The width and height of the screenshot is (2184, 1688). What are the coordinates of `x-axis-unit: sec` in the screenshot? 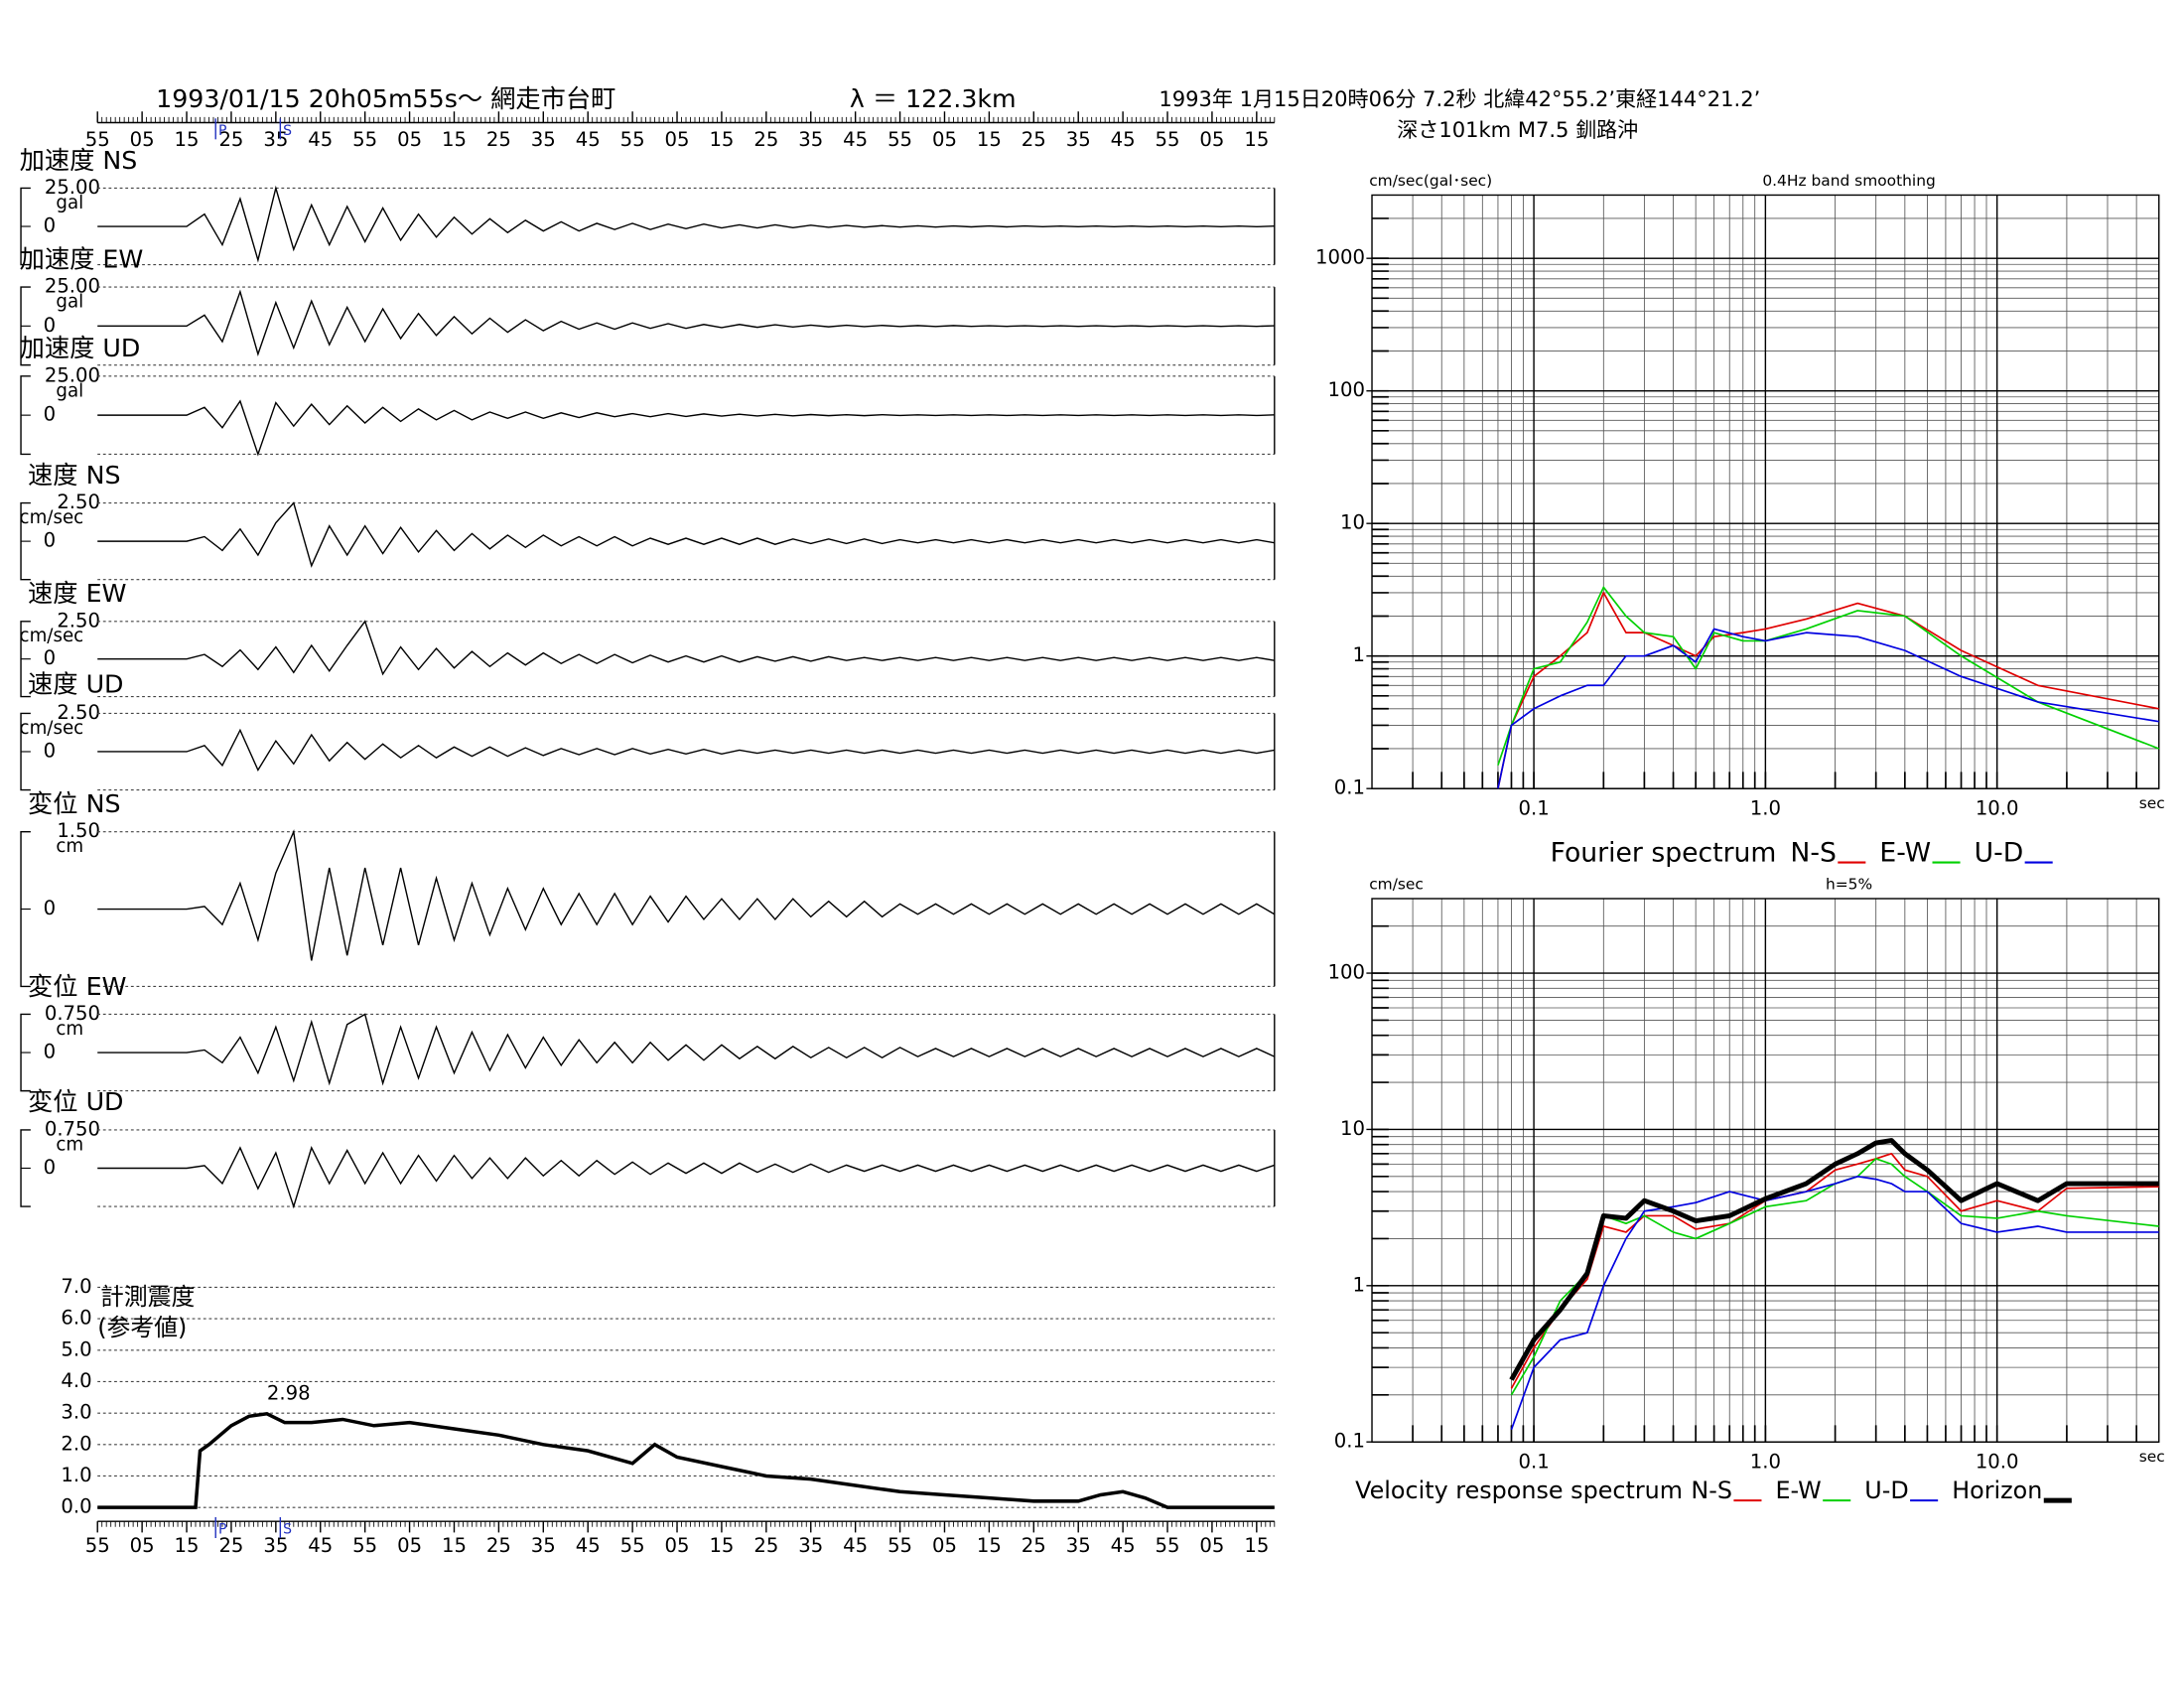 It's located at (2152, 1457).